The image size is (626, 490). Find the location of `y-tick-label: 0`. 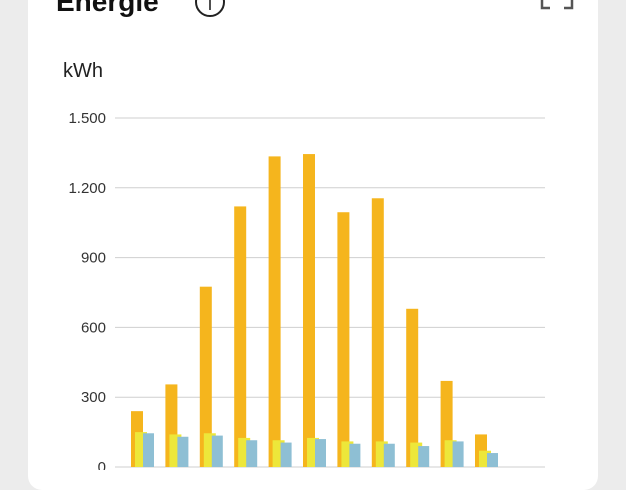

y-tick-label: 0 is located at coordinates (102, 464).